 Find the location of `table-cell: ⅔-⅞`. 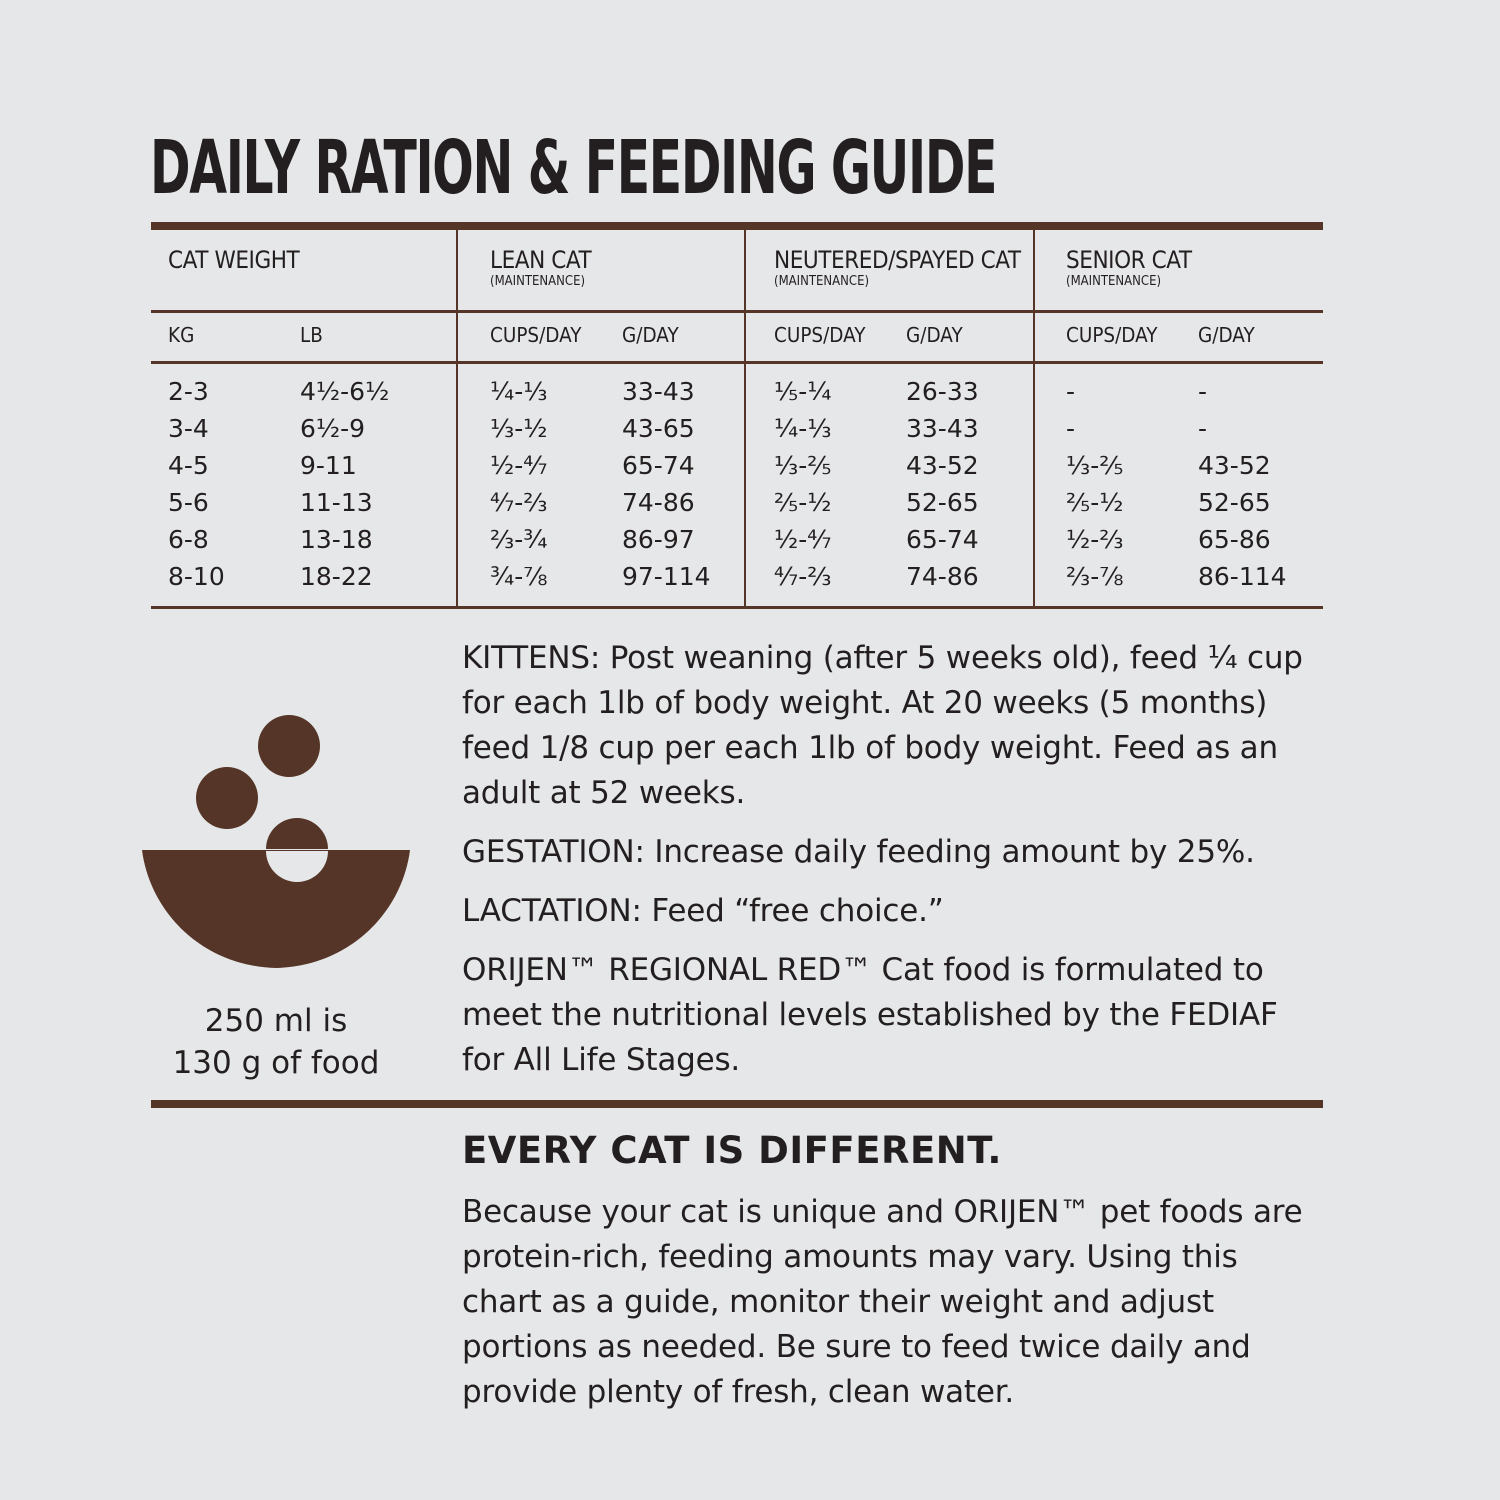

table-cell: ⅔-⅞ is located at coordinates (1095, 576).